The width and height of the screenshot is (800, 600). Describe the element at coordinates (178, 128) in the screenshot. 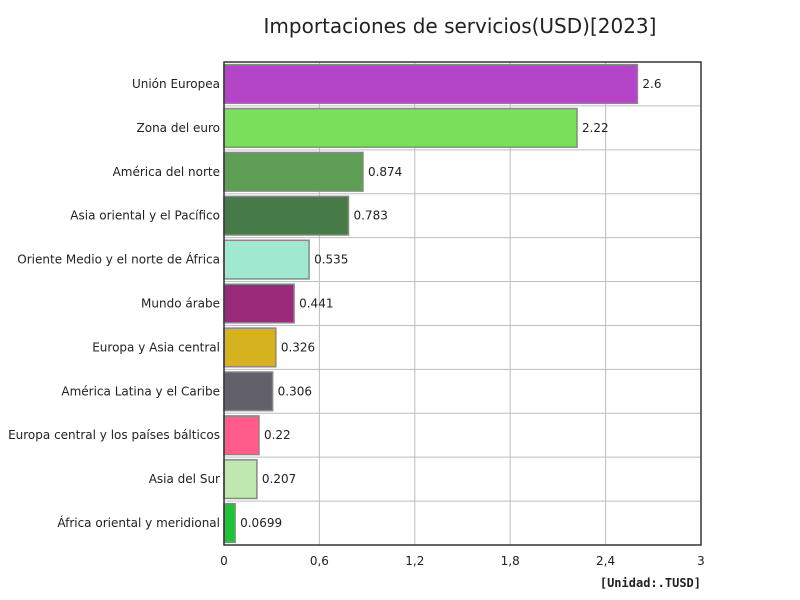

I see `category-label: Zona del euro` at that location.